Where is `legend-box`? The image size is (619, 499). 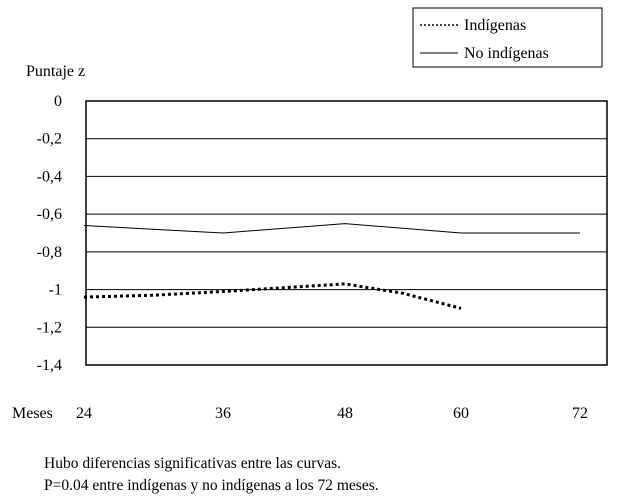 legend-box is located at coordinates (507, 37).